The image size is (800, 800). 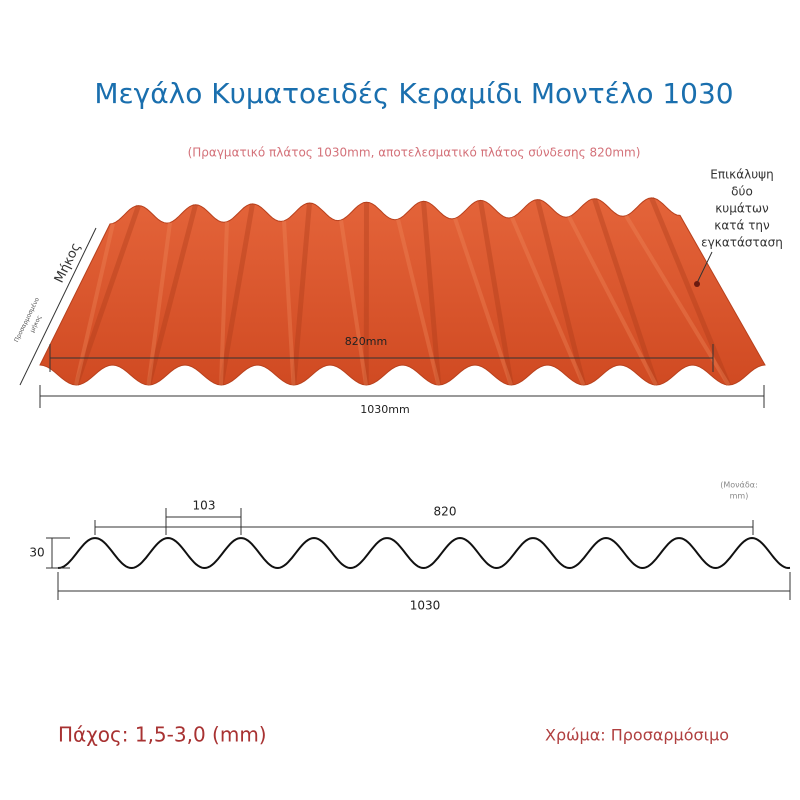 I want to click on note-line: Επικάλυψη, so click(x=741, y=175).